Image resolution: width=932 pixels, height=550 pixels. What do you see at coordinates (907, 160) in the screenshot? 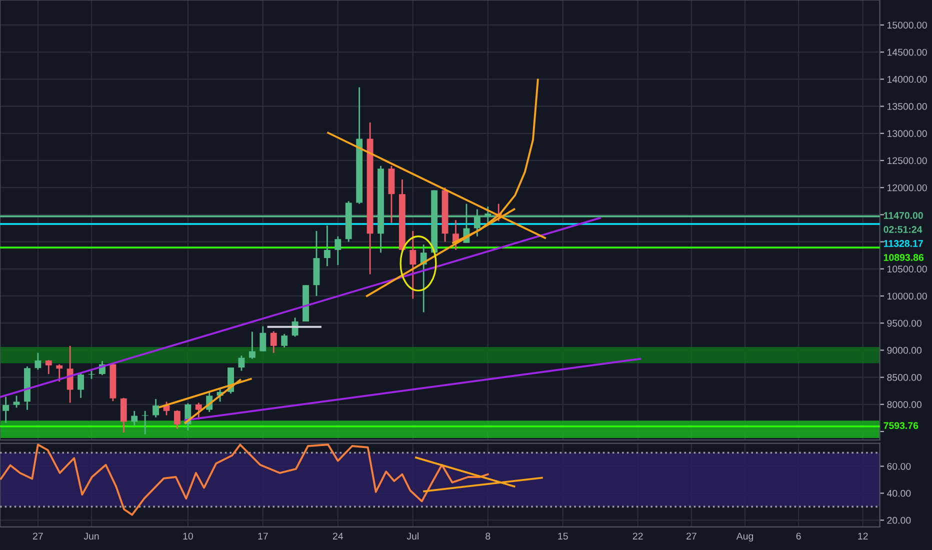
I see `y-tick-label: 12500.00` at bounding box center [907, 160].